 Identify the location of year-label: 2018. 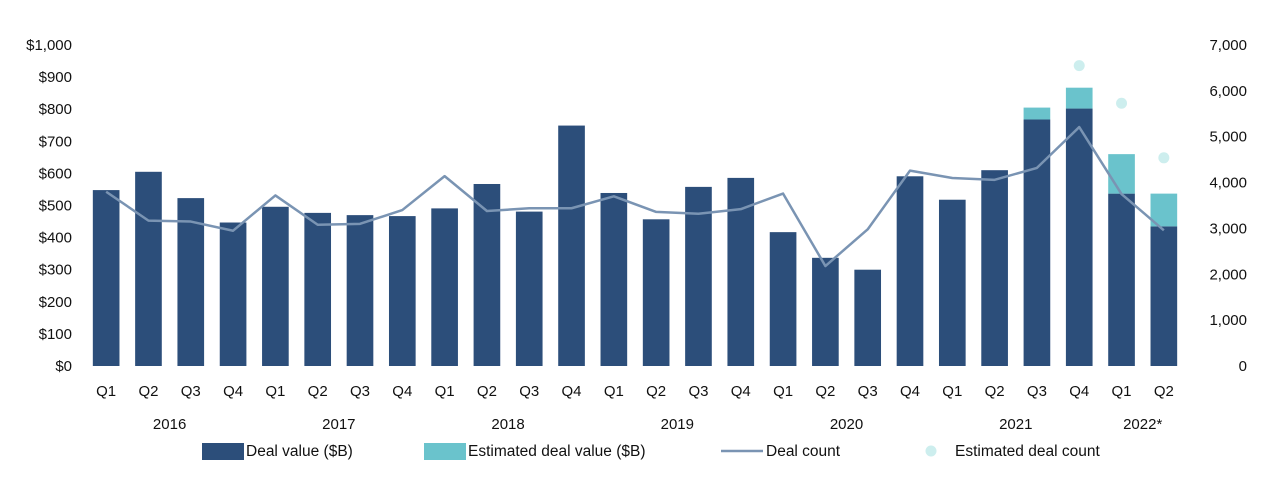
(507, 424).